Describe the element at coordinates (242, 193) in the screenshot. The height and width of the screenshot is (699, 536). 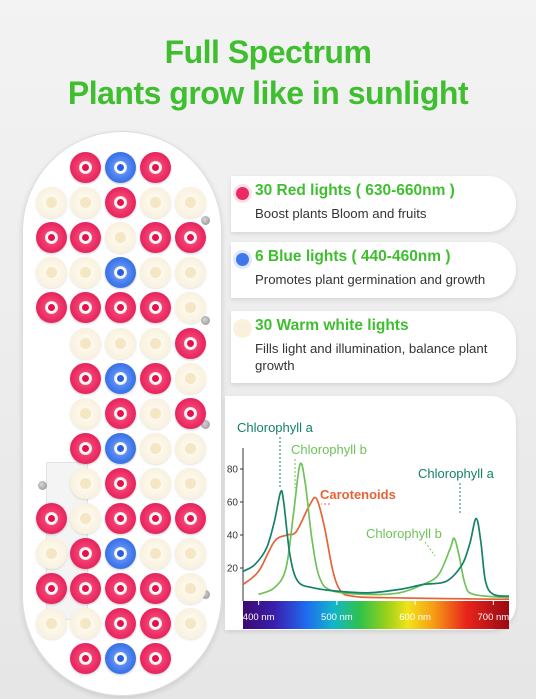
I see `red-dot-icon` at that location.